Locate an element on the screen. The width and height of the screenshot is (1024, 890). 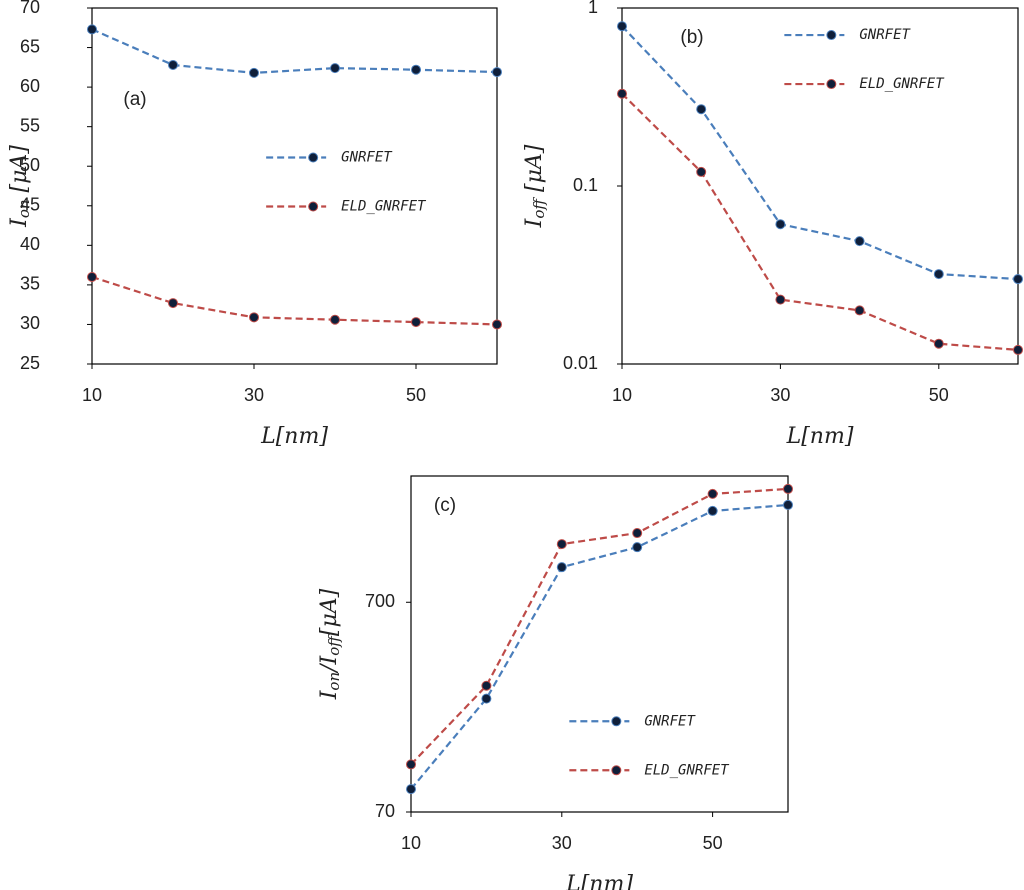
y-tick-label: 55 is located at coordinates (30, 125).